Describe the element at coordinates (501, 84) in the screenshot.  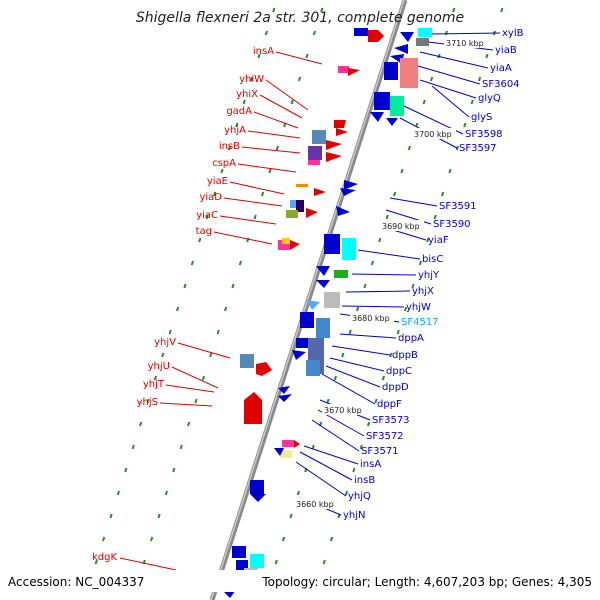
I see `gene-label: SF3604` at that location.